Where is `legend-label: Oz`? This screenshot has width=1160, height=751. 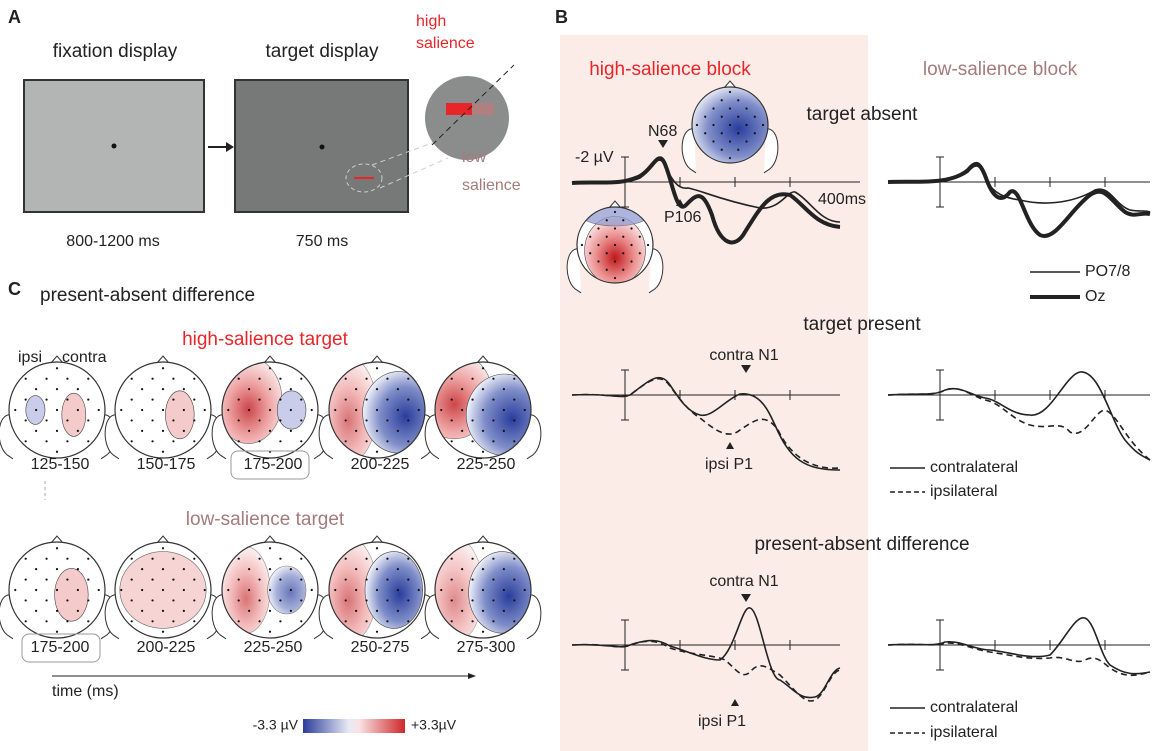
legend-label: Oz is located at coordinates (1095, 296).